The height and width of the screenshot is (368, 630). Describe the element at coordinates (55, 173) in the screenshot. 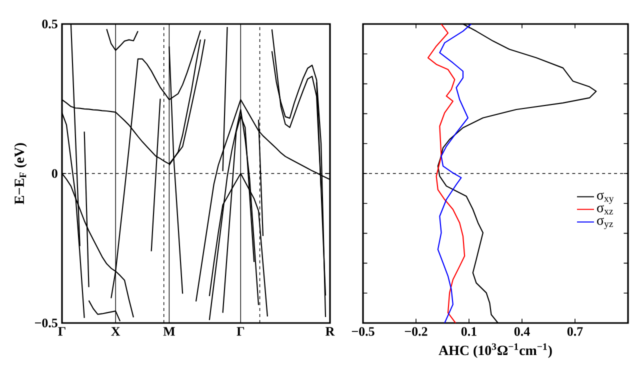

I see `y-tick-label: 0` at that location.